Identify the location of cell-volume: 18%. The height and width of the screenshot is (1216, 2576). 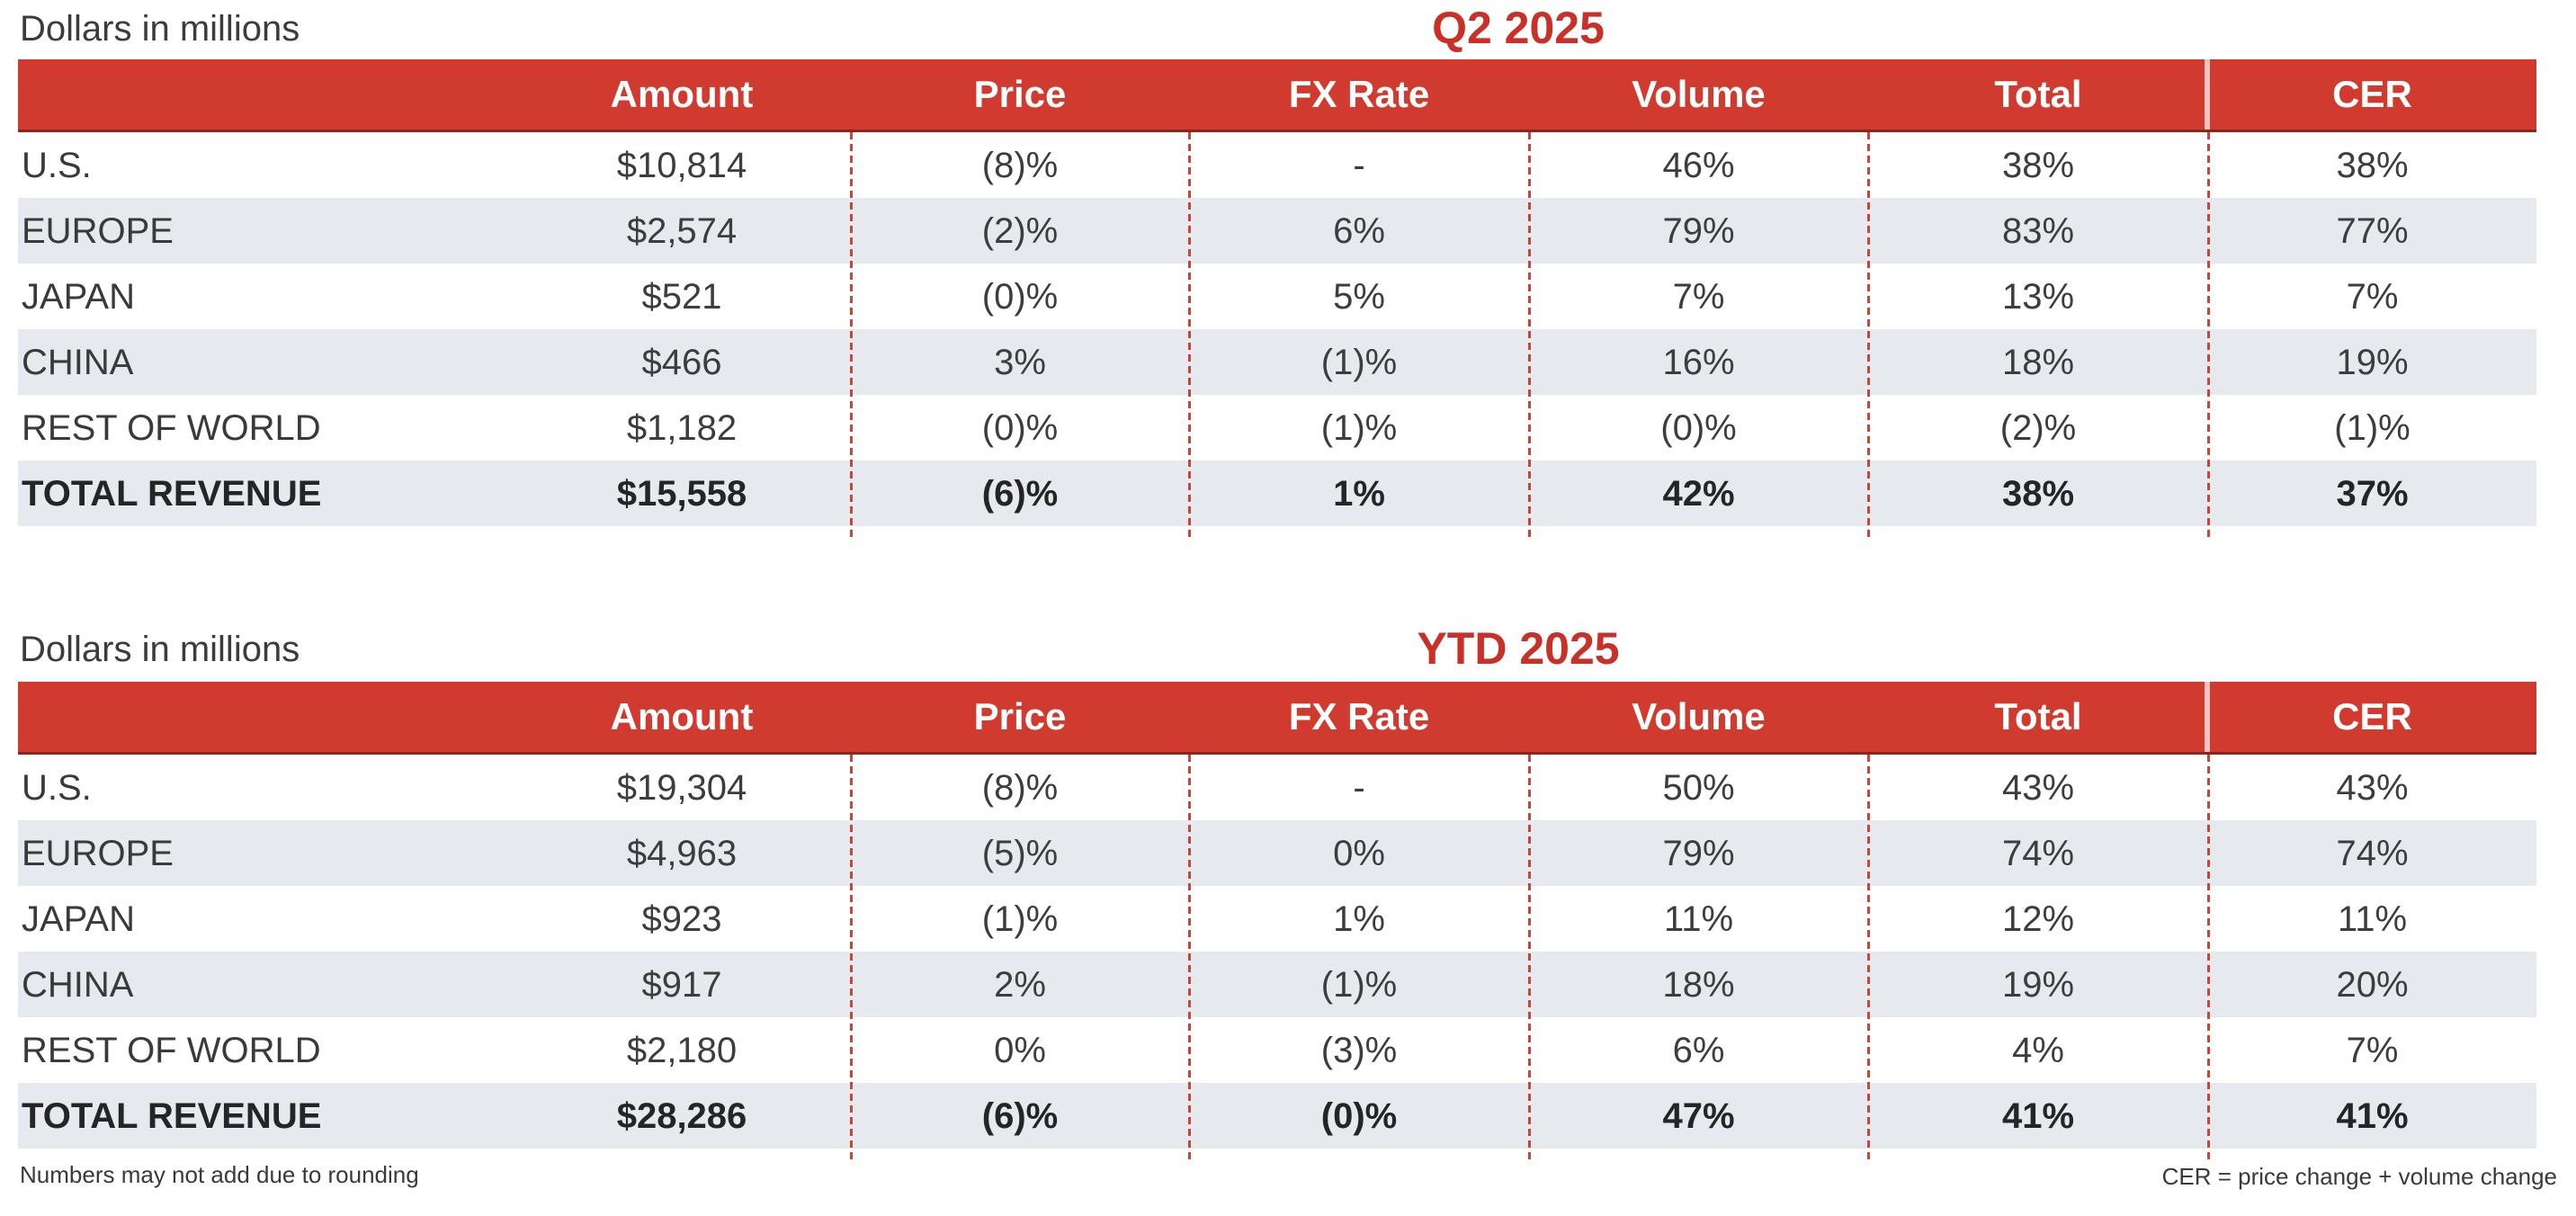
(1698, 984).